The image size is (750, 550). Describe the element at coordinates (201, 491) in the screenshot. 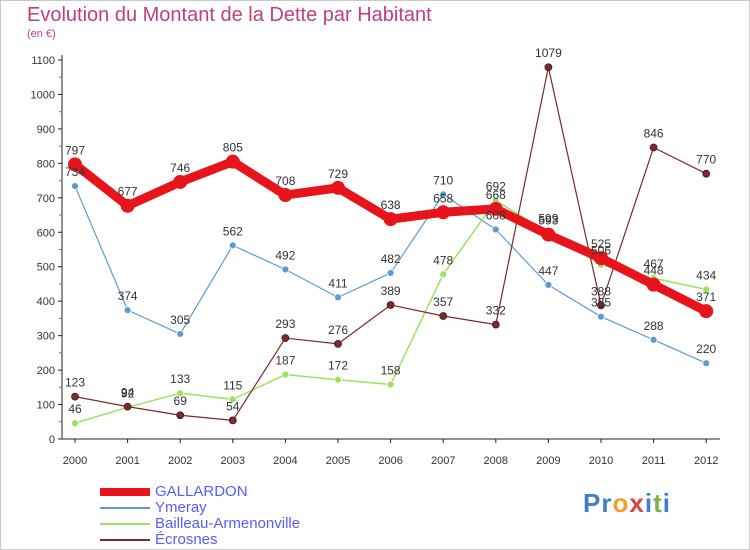

I see `legend-label: GALLARDON` at that location.